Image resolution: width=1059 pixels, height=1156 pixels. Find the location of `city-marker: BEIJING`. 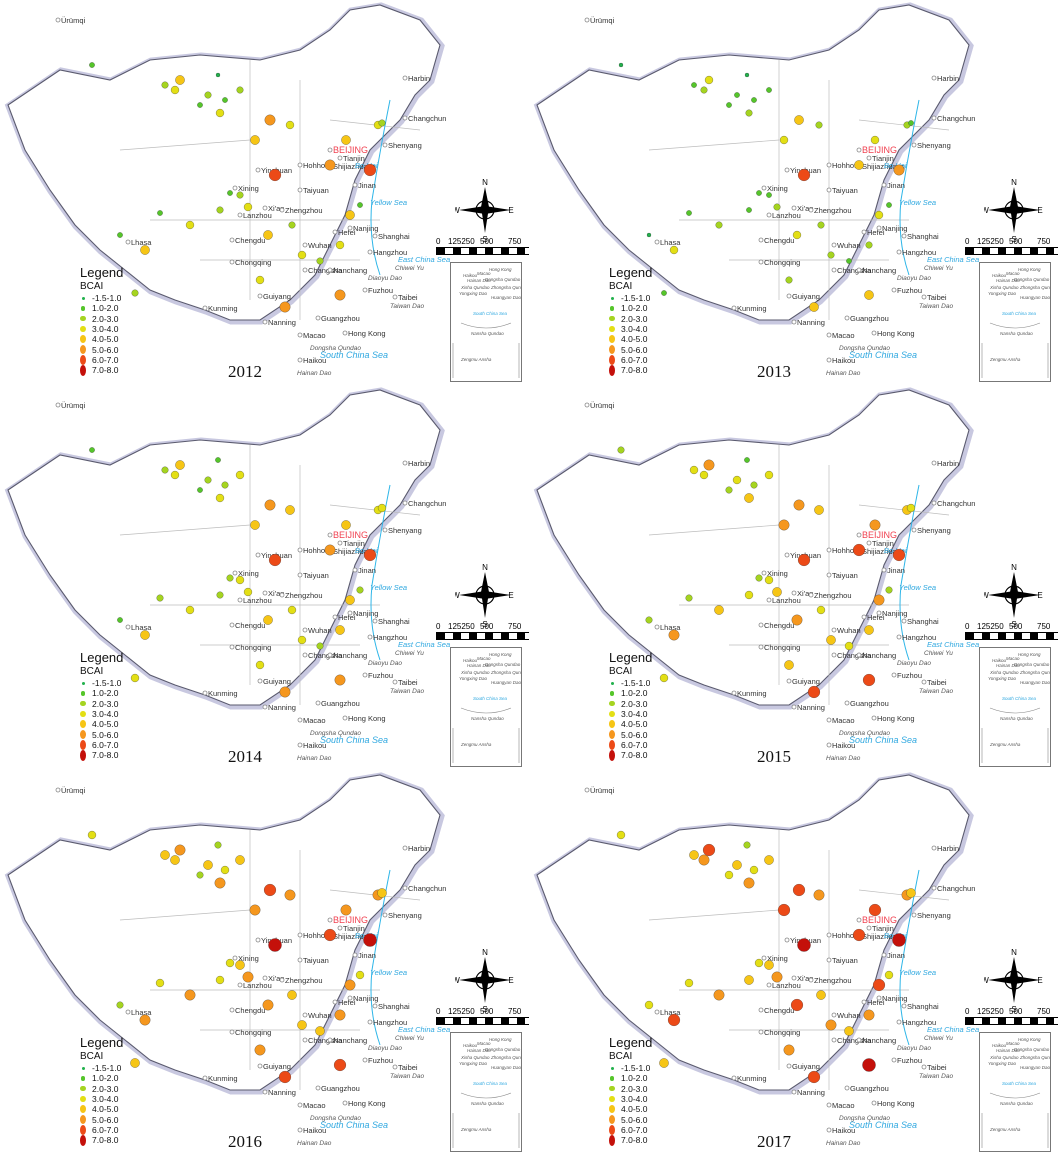

city-marker: BEIJING is located at coordinates (347, 535).